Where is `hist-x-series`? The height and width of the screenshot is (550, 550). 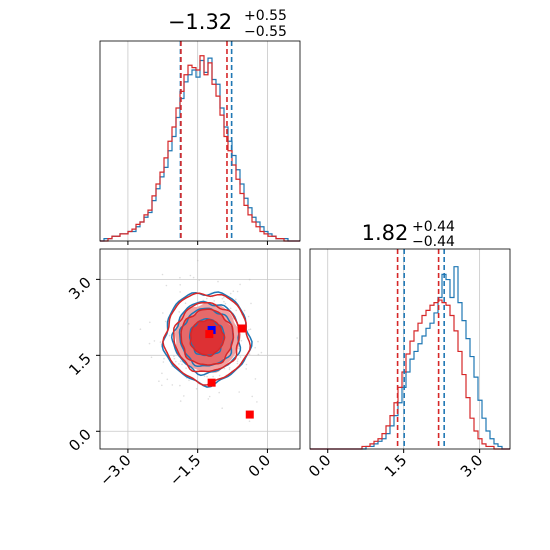 hist-x-series is located at coordinates (200, 148).